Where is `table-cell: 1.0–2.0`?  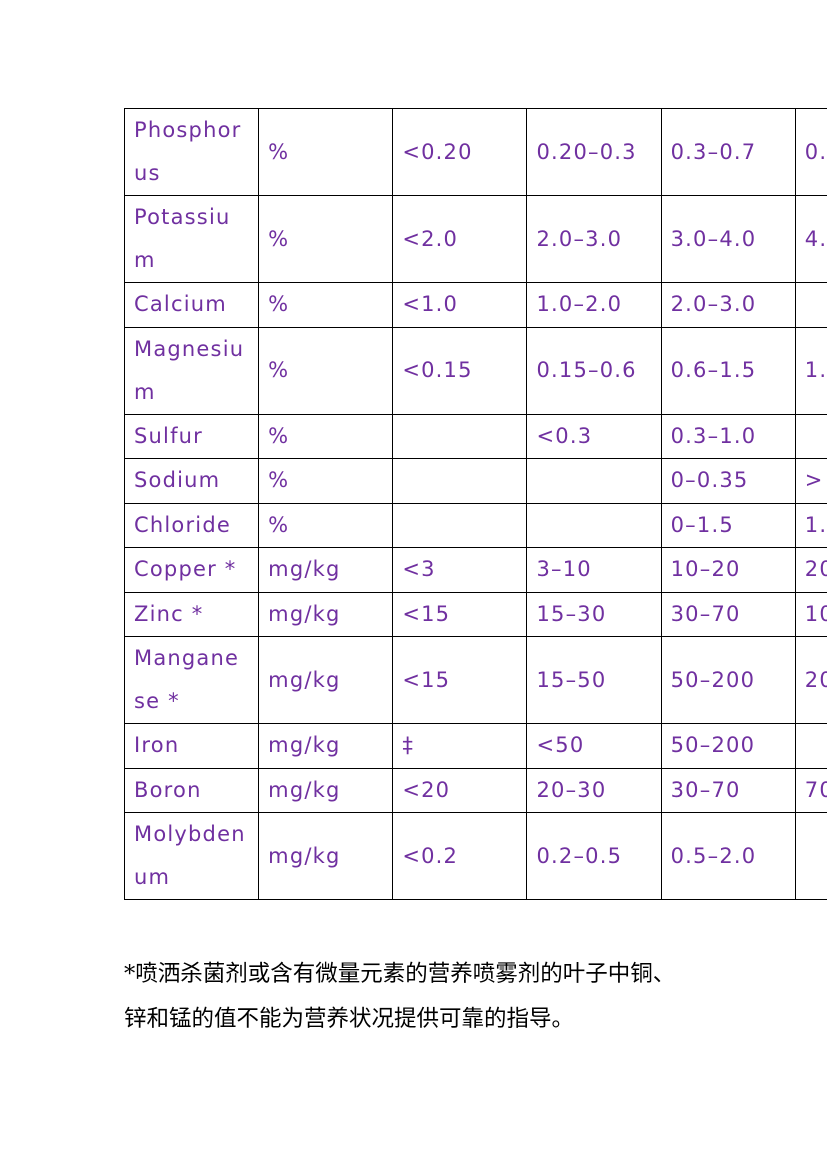 table-cell: 1.0–2.0 is located at coordinates (594, 305).